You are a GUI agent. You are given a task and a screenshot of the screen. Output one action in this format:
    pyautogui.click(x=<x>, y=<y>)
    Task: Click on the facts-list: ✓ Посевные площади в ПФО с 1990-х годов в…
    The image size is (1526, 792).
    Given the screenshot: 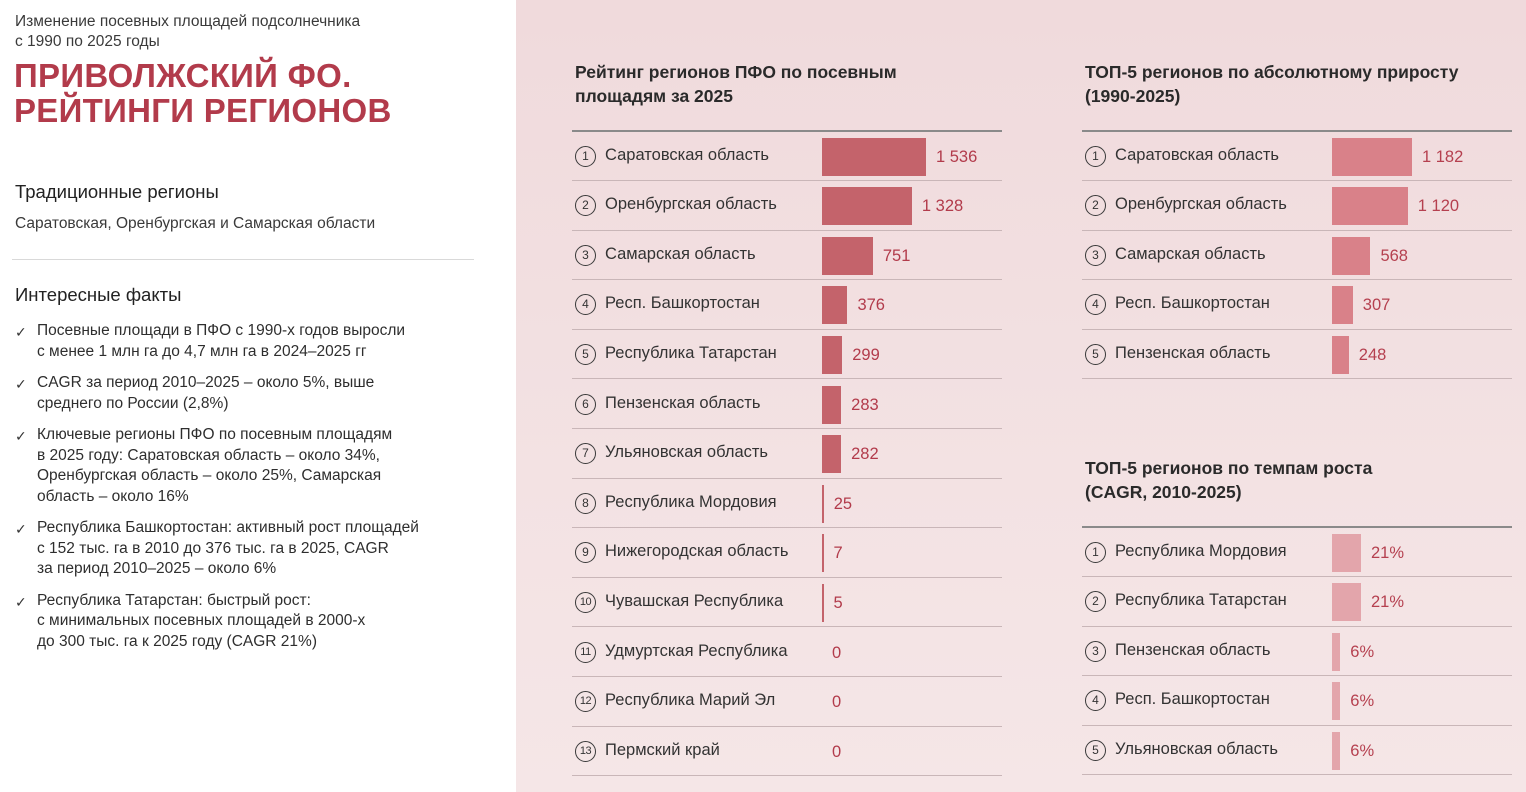 What is the action you would take?
    pyautogui.click(x=245, y=492)
    